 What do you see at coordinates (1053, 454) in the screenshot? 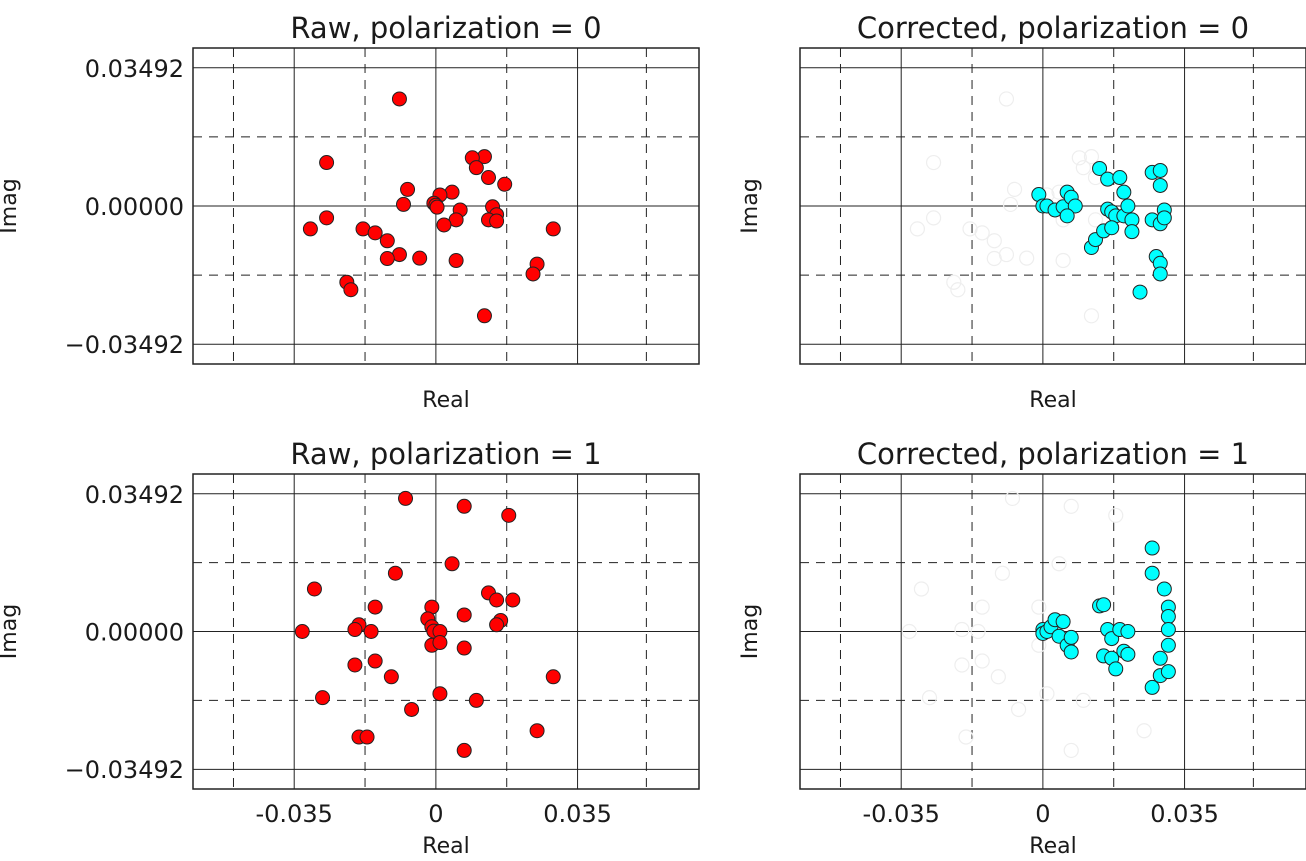
I see `chart-title: Corrected, polarization = 1` at bounding box center [1053, 454].